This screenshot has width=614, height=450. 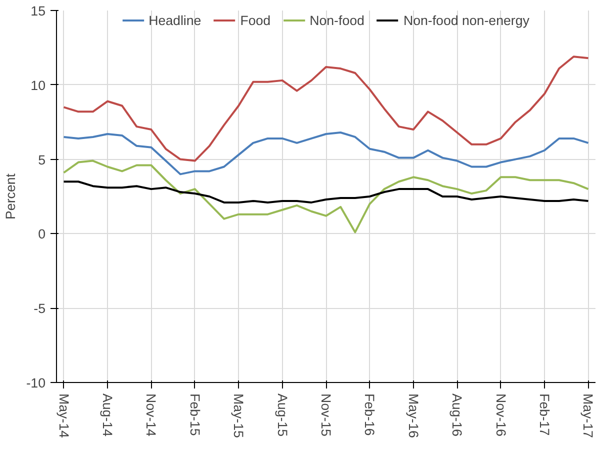 What do you see at coordinates (42, 160) in the screenshot?
I see `y-tick-label: 5` at bounding box center [42, 160].